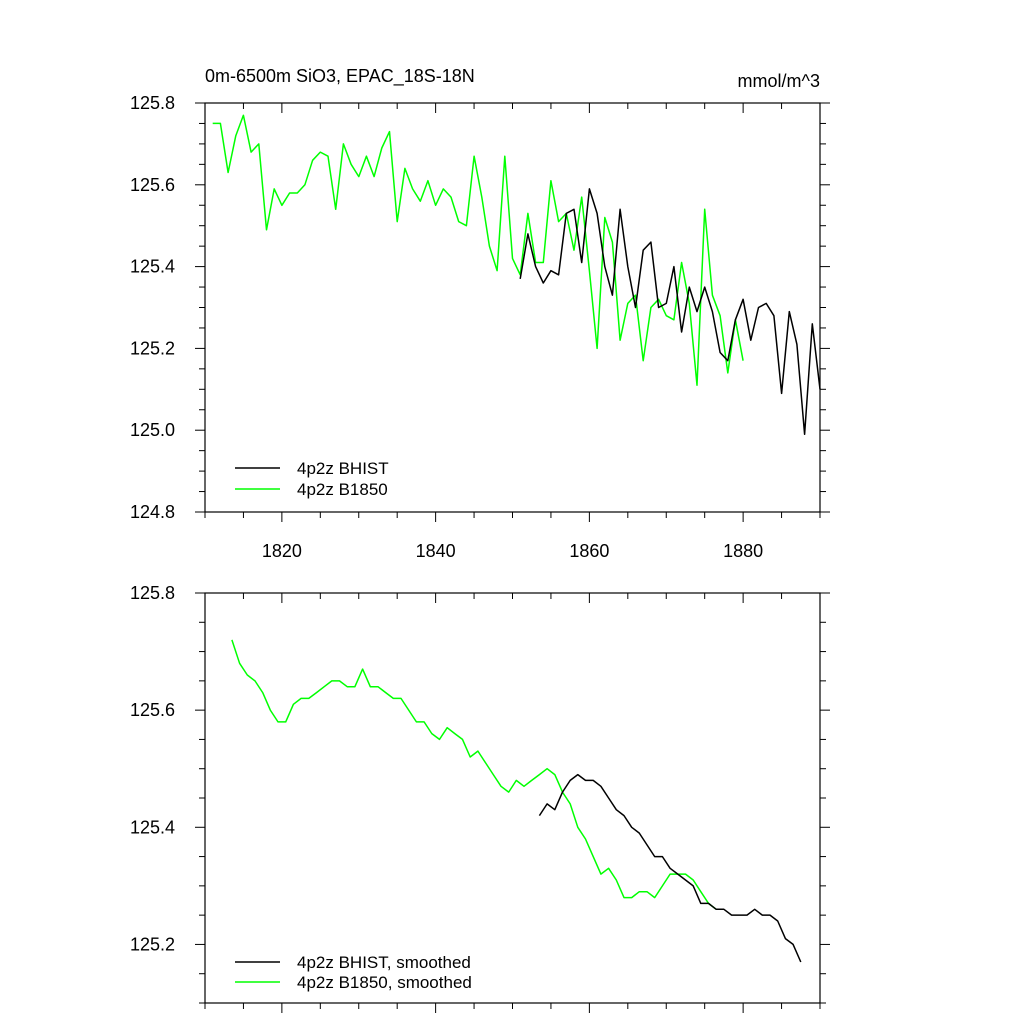 This screenshot has width=1024, height=1024. Describe the element at coordinates (152, 512) in the screenshot. I see `y-tick-label: 124.8` at that location.